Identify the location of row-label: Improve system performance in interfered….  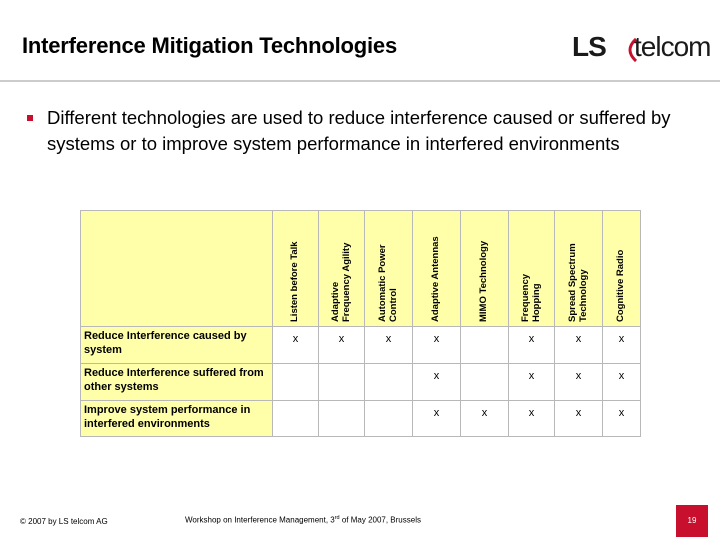
(176, 418).